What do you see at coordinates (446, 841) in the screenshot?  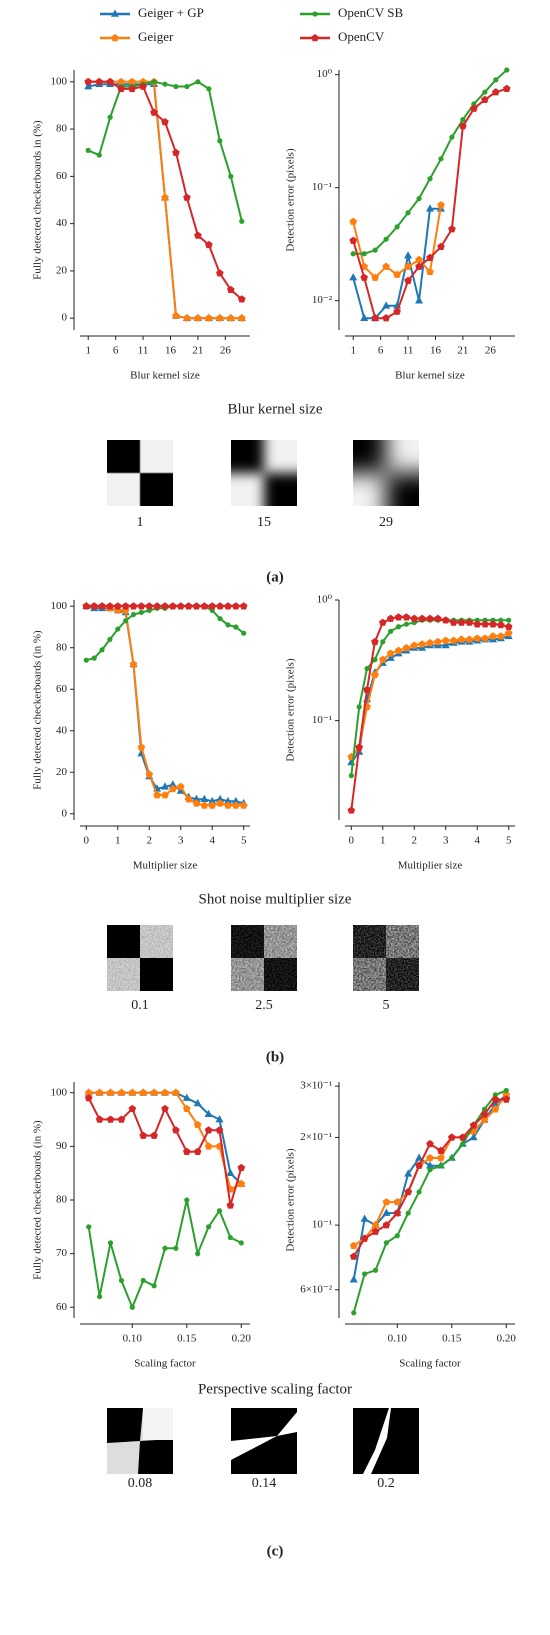 I see `x-tick-label: 3` at bounding box center [446, 841].